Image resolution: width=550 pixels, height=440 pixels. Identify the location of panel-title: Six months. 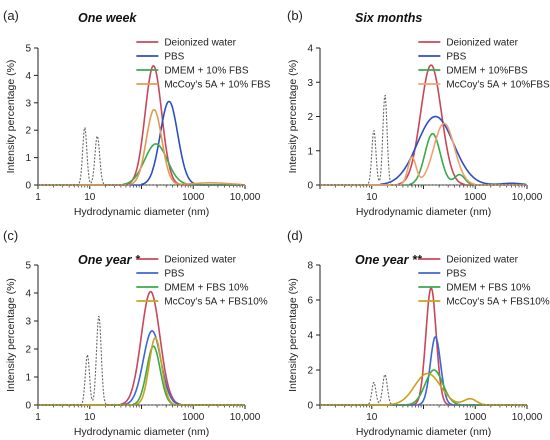
(388, 18).